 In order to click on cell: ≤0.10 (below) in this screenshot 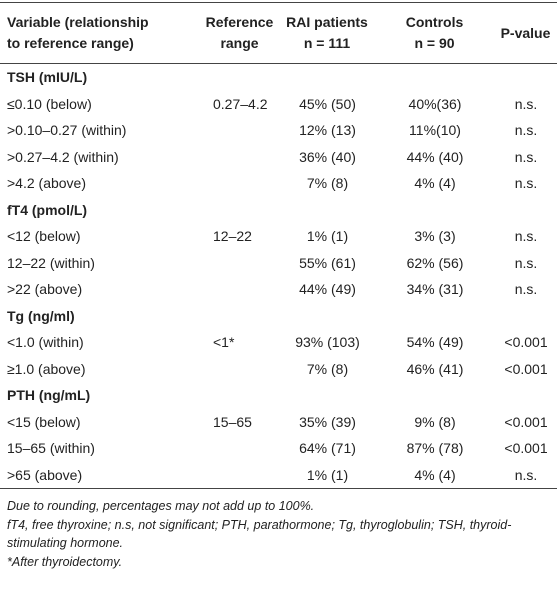, I will do `click(100, 104)`.